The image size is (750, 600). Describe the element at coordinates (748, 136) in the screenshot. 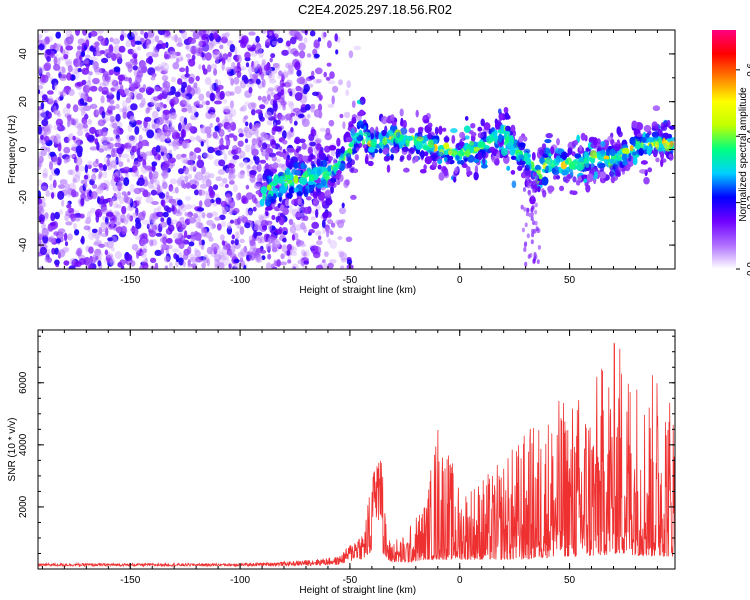

I see `colorbar-tick-label: 0.4` at that location.